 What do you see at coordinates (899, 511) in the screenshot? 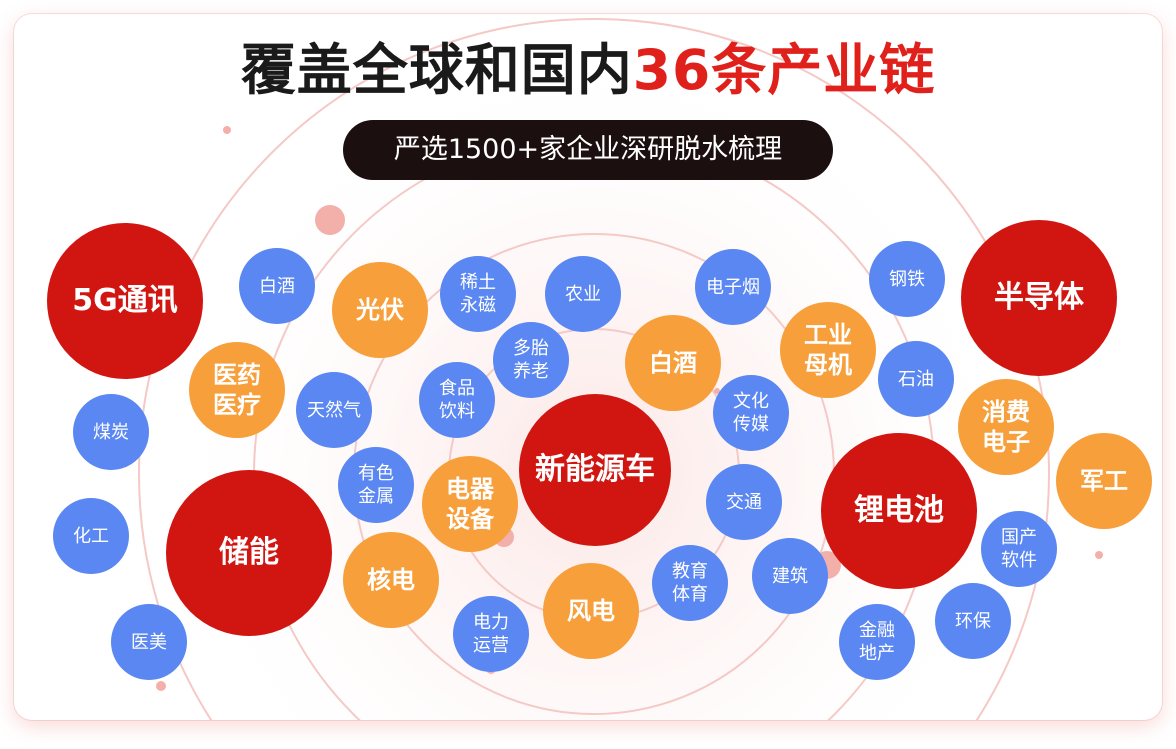
I see `bubble-lithium-battery: 锂电池` at bounding box center [899, 511].